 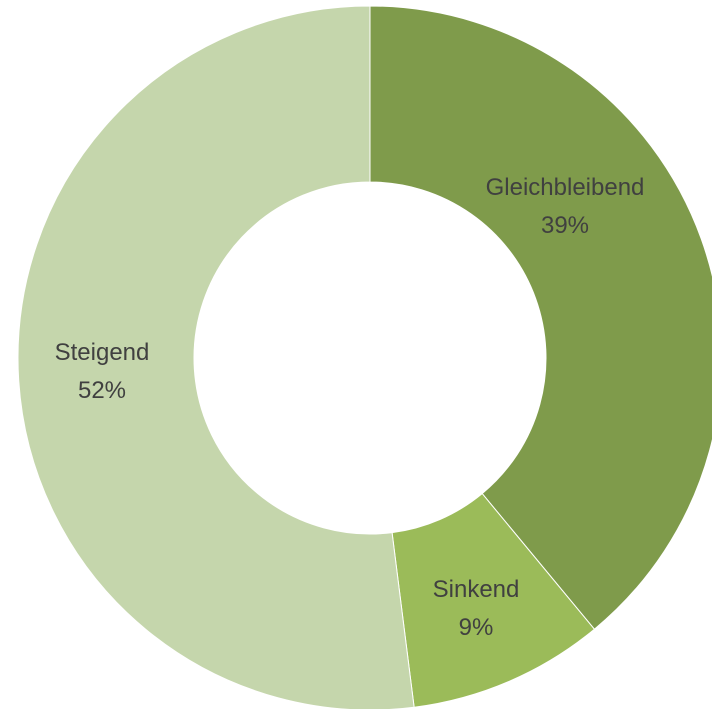 I want to click on slice-label-sinkend: Sinkend, so click(x=476, y=589).